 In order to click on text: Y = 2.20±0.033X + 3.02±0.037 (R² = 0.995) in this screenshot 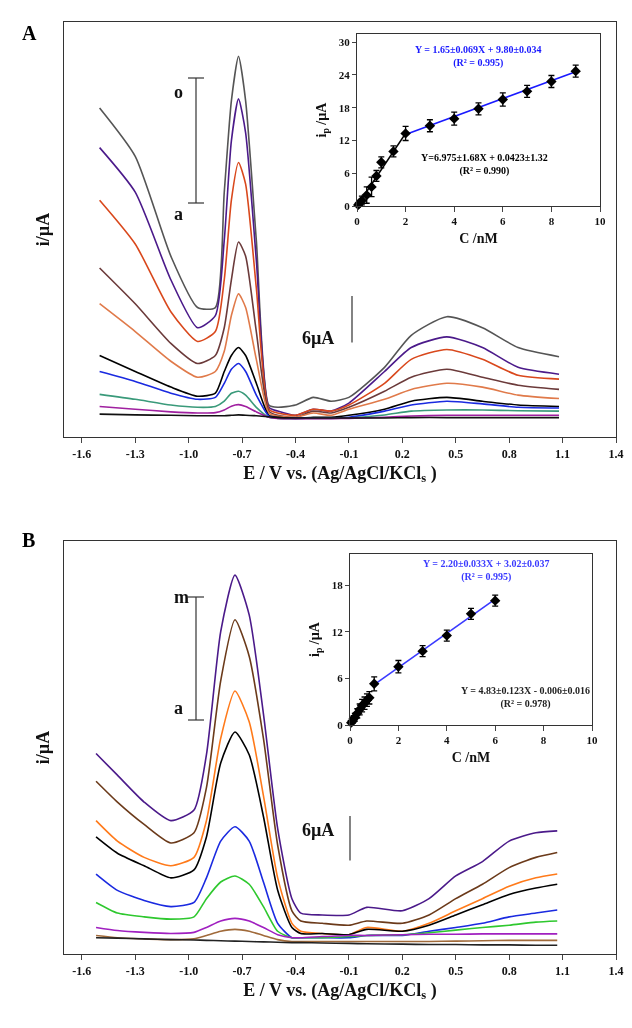, I will do `click(486, 570)`.